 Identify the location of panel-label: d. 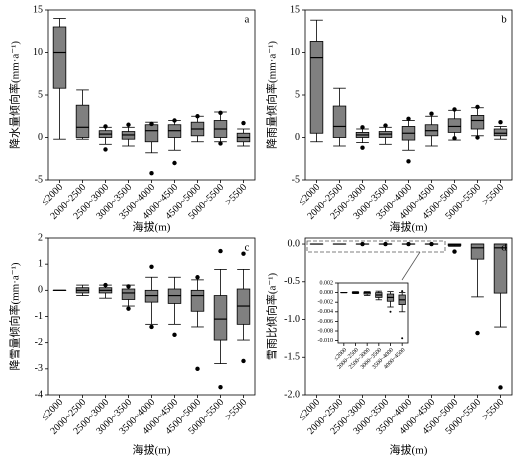
(504, 248).